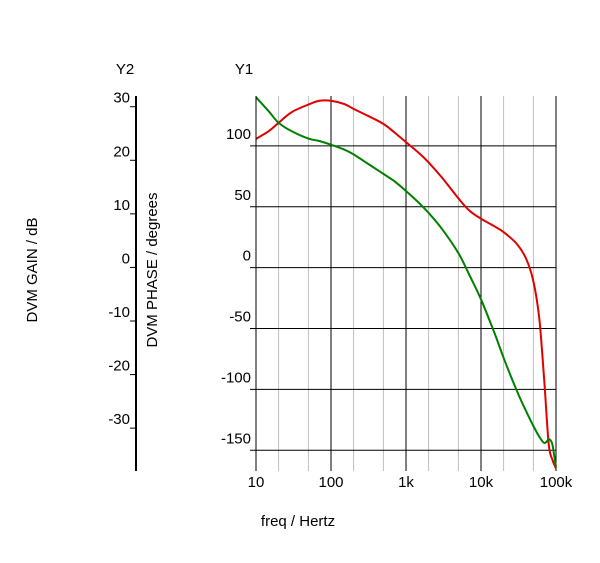  Describe the element at coordinates (240, 317) in the screenshot. I see `y1-tick-label: -50` at that location.